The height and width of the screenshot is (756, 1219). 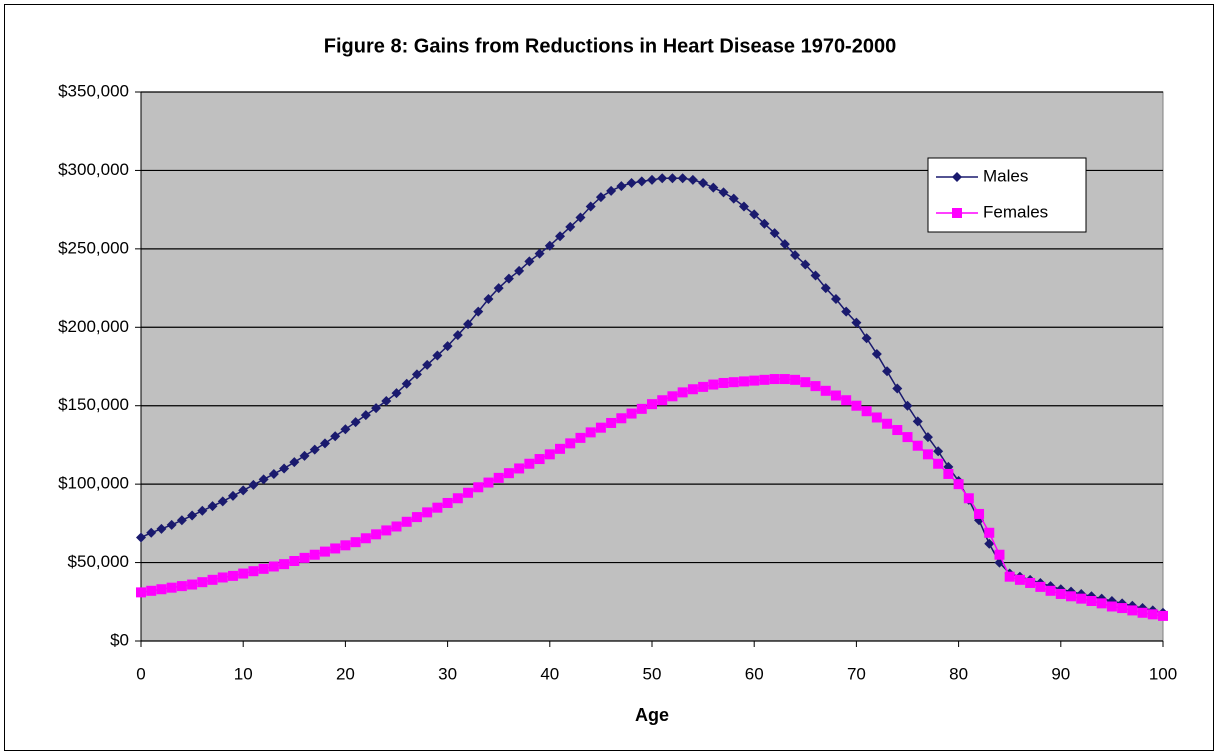 I want to click on x-axis-label: Age, so click(x=652, y=715).